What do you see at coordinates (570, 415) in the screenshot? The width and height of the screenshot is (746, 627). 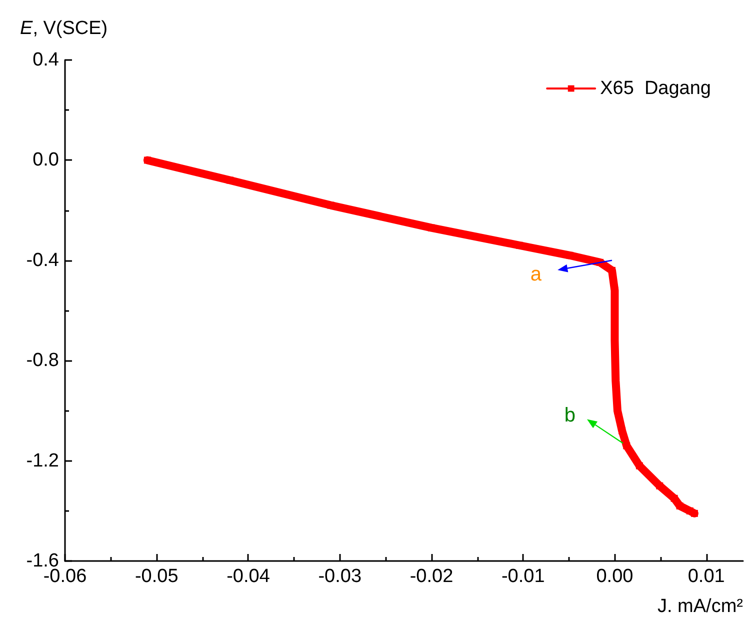 I see `annotation: b` at bounding box center [570, 415].